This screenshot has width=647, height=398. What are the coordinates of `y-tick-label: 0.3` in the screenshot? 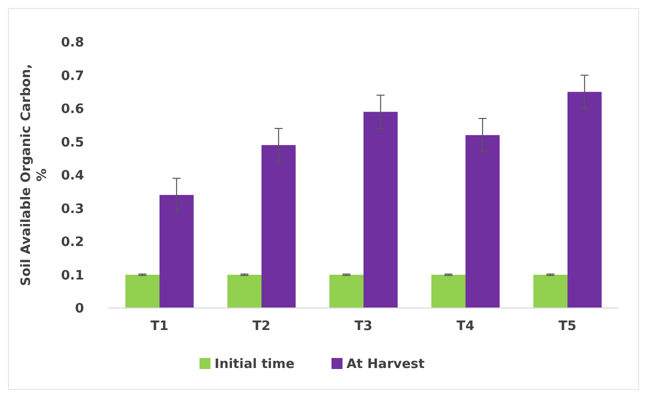 It's located at (72, 209).